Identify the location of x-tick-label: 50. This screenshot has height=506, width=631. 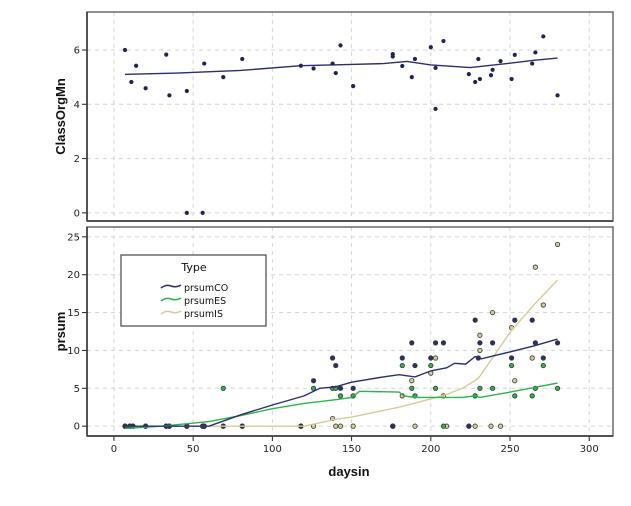
(193, 449).